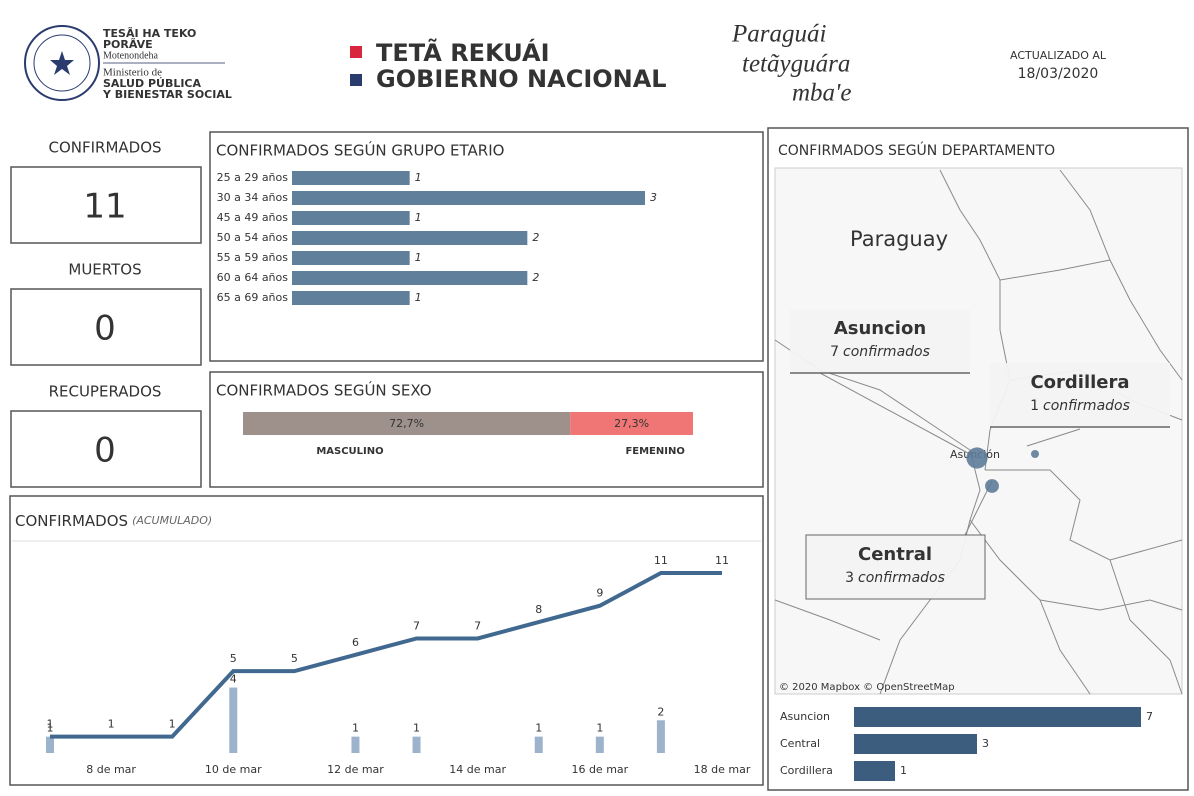 The height and width of the screenshot is (796, 1194). I want to click on callout-value: 3 confirmados, so click(895, 578).